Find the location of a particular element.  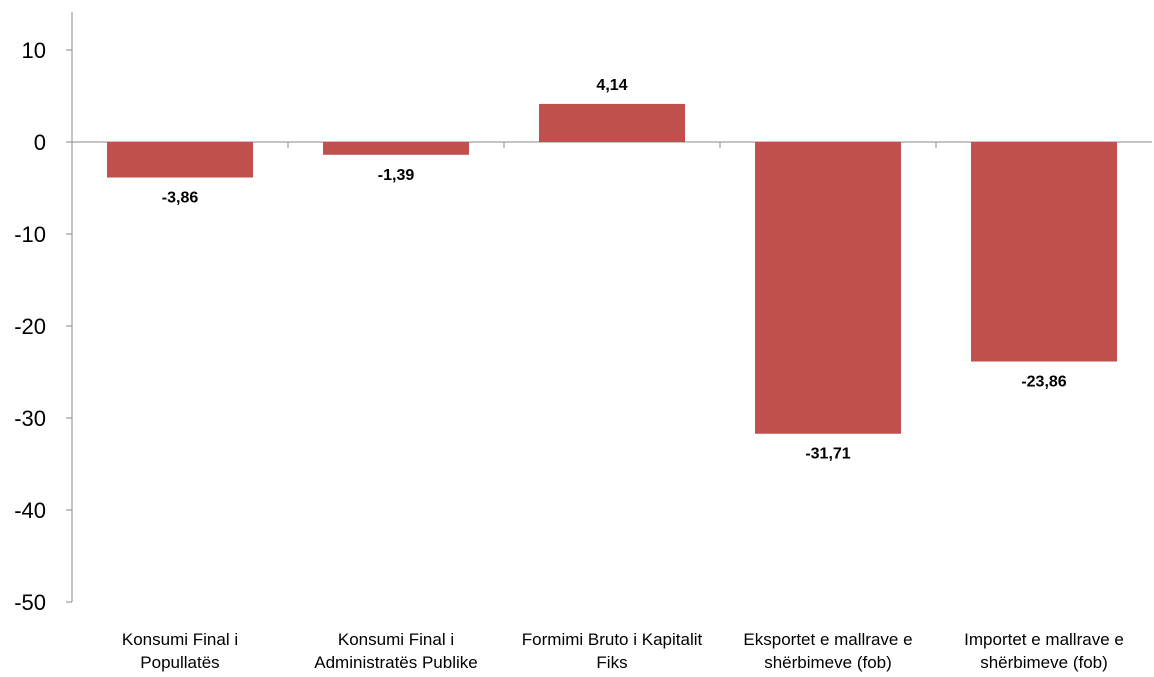

x-tick-label: Administratës Publike is located at coordinates (395, 662).